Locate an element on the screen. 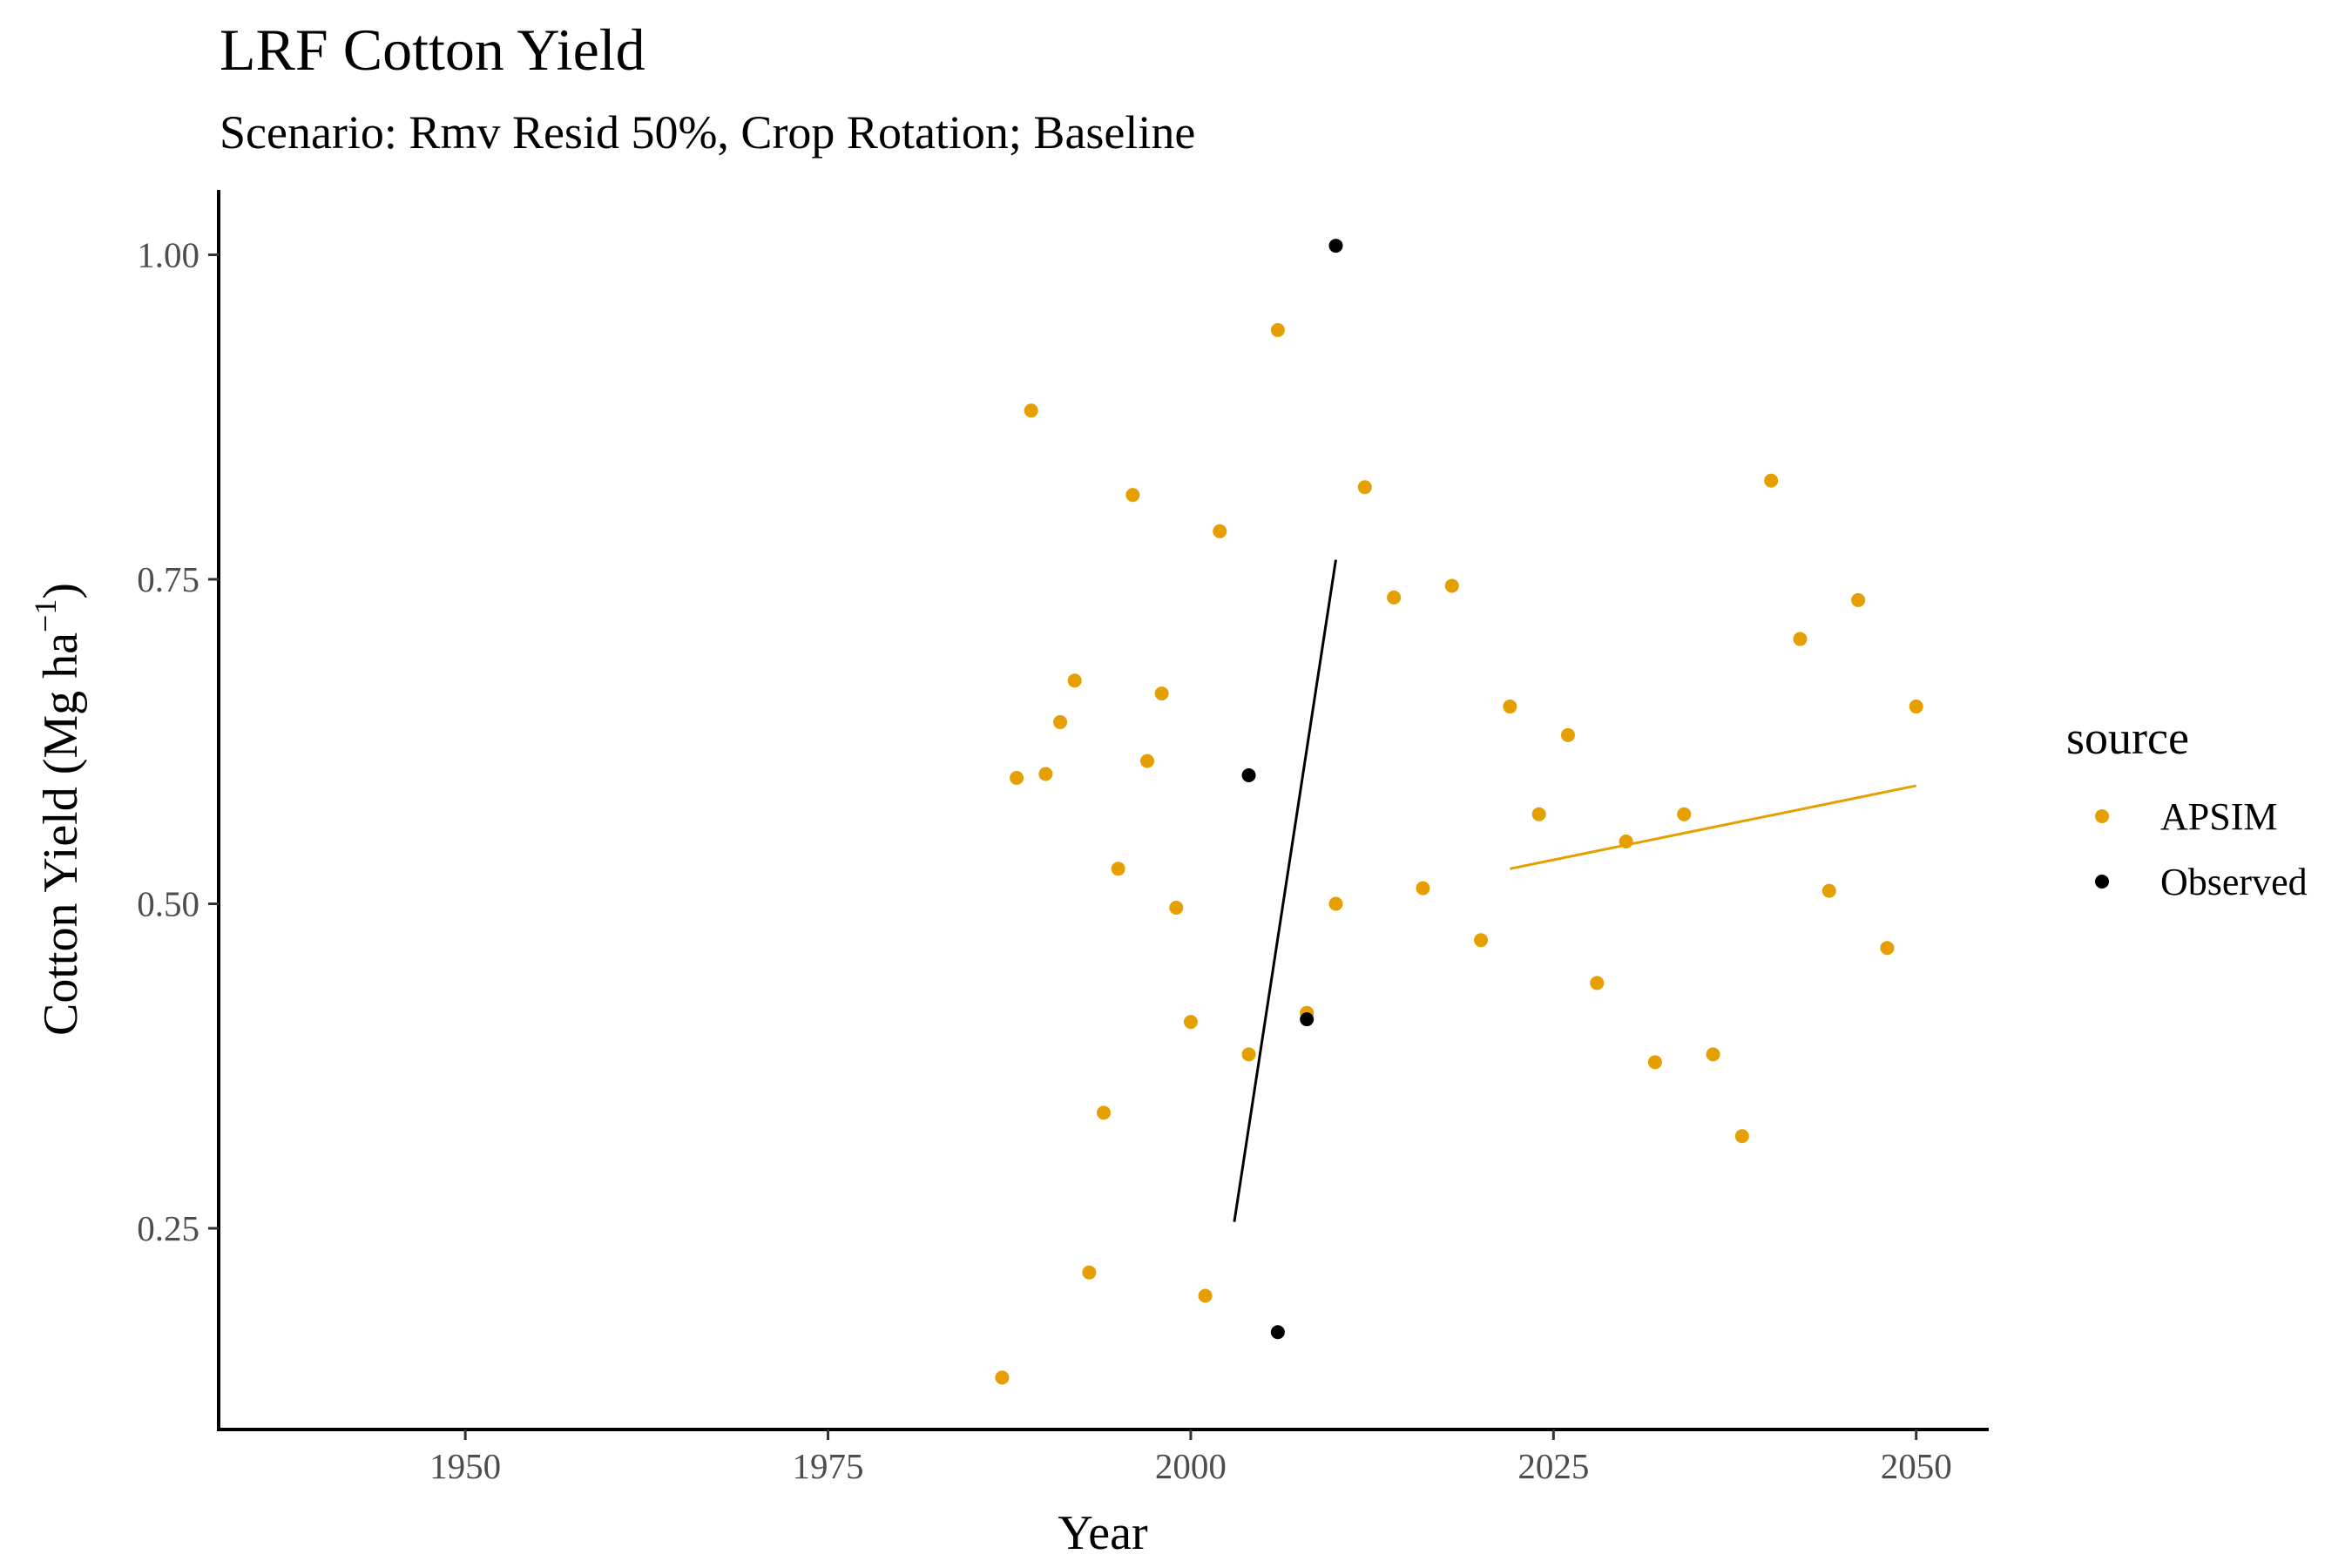  y-tick-label: 0.50 is located at coordinates (168, 904).